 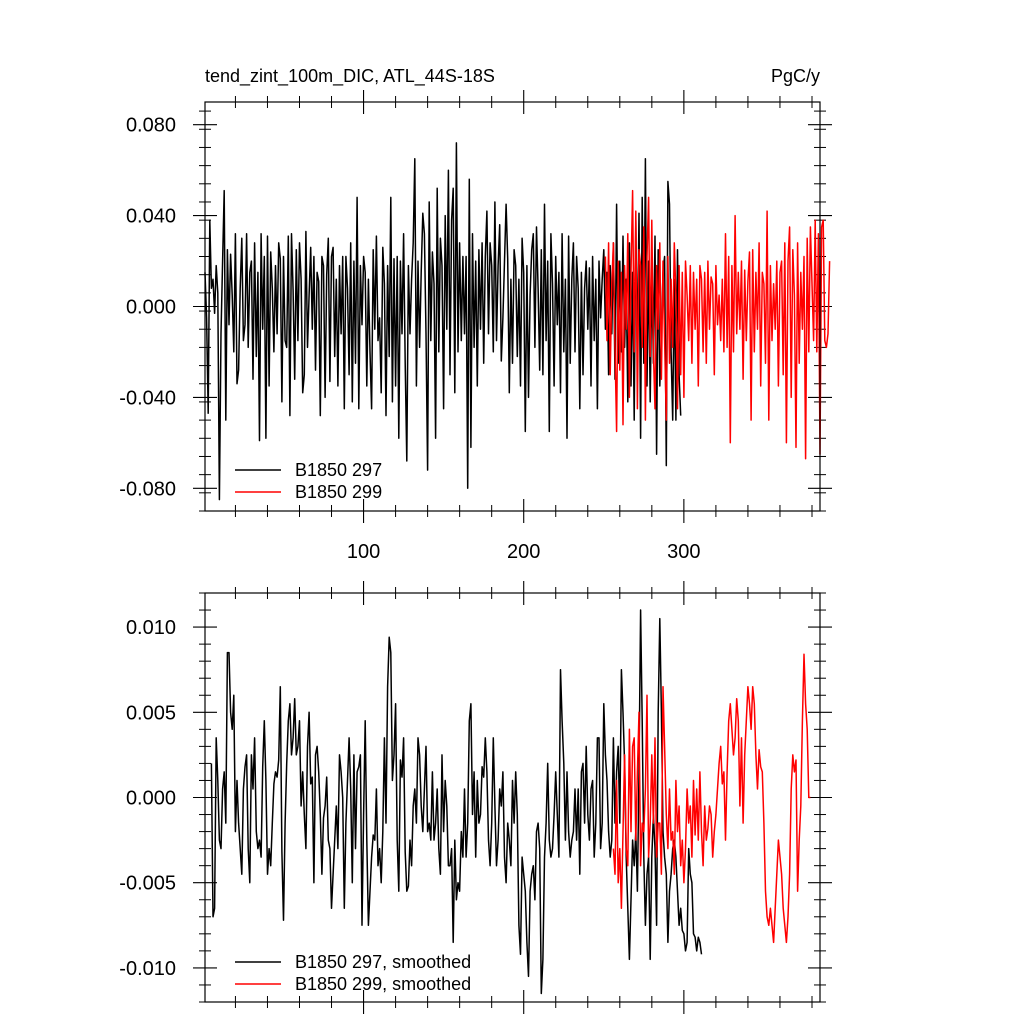 I want to click on x-tick-label: 200, so click(x=523, y=552).